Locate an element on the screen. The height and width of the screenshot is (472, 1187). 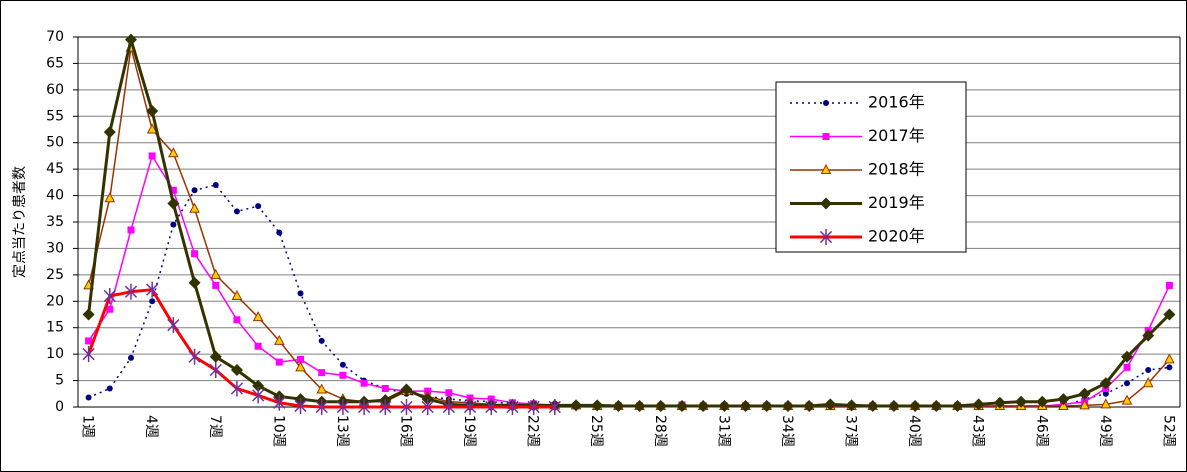
legend-label: 2020年 is located at coordinates (896, 236).